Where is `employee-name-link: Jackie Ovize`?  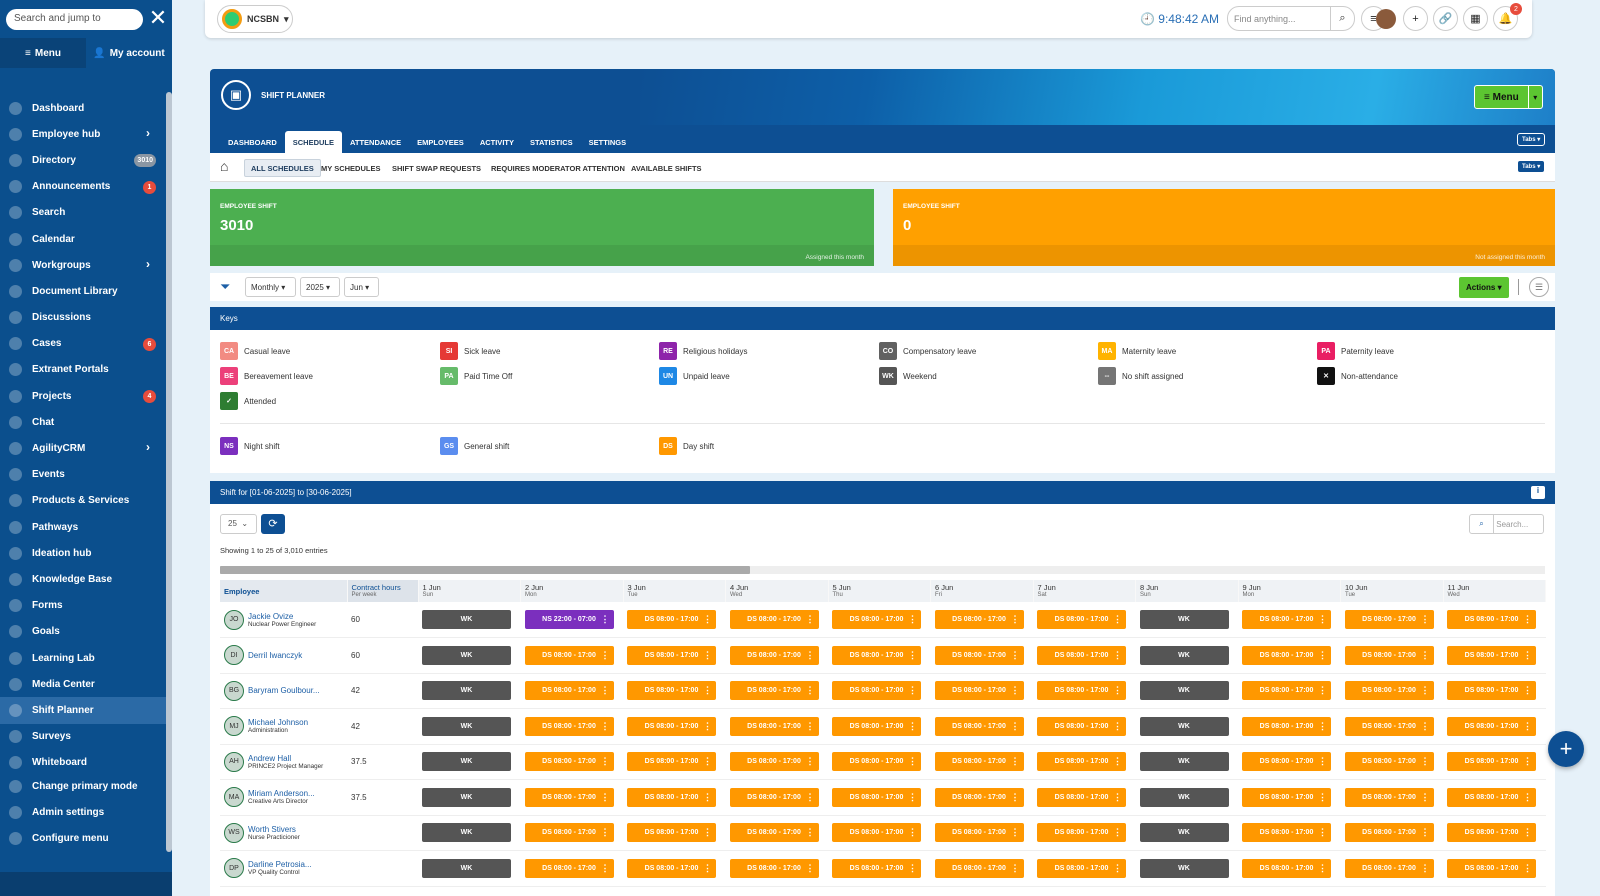
employee-name-link: Jackie Ovize is located at coordinates (271, 616).